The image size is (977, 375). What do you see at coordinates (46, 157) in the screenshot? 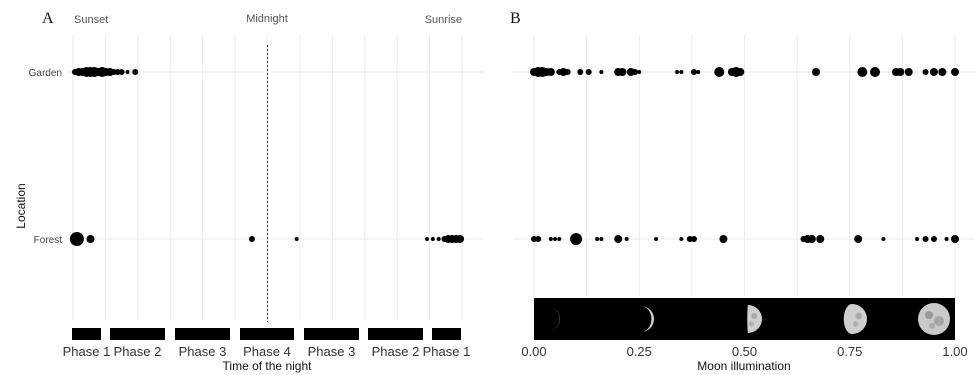
I see `panel-a-y-tick-labels: Garden Forest` at bounding box center [46, 157].